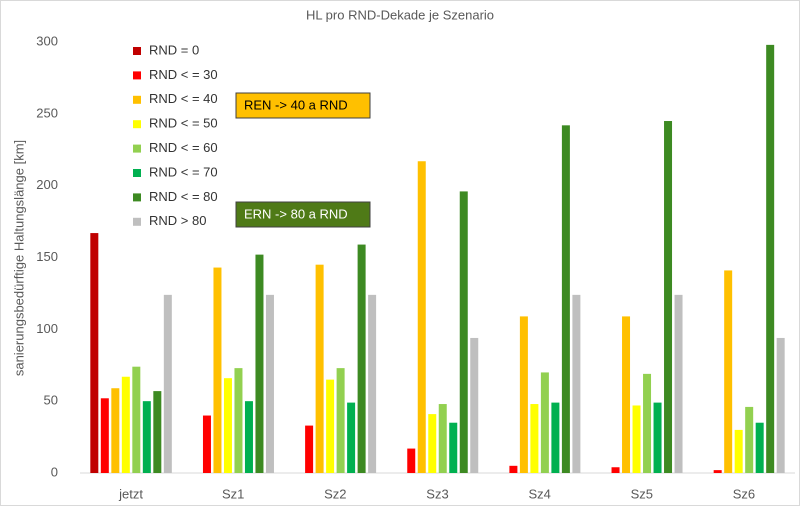 This screenshot has height=506, width=800. What do you see at coordinates (296, 213) in the screenshot?
I see `annotation-text: ERN -> 80 a RND` at bounding box center [296, 213].